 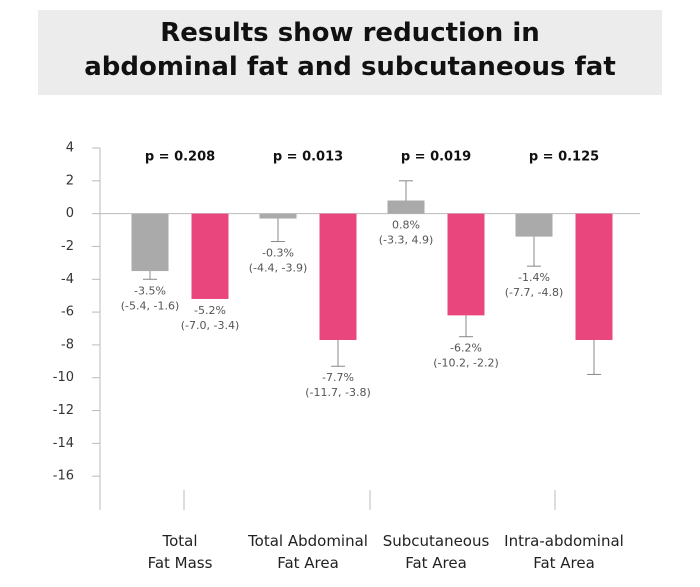 I want to click on value-label: -5.2%, so click(x=210, y=310).